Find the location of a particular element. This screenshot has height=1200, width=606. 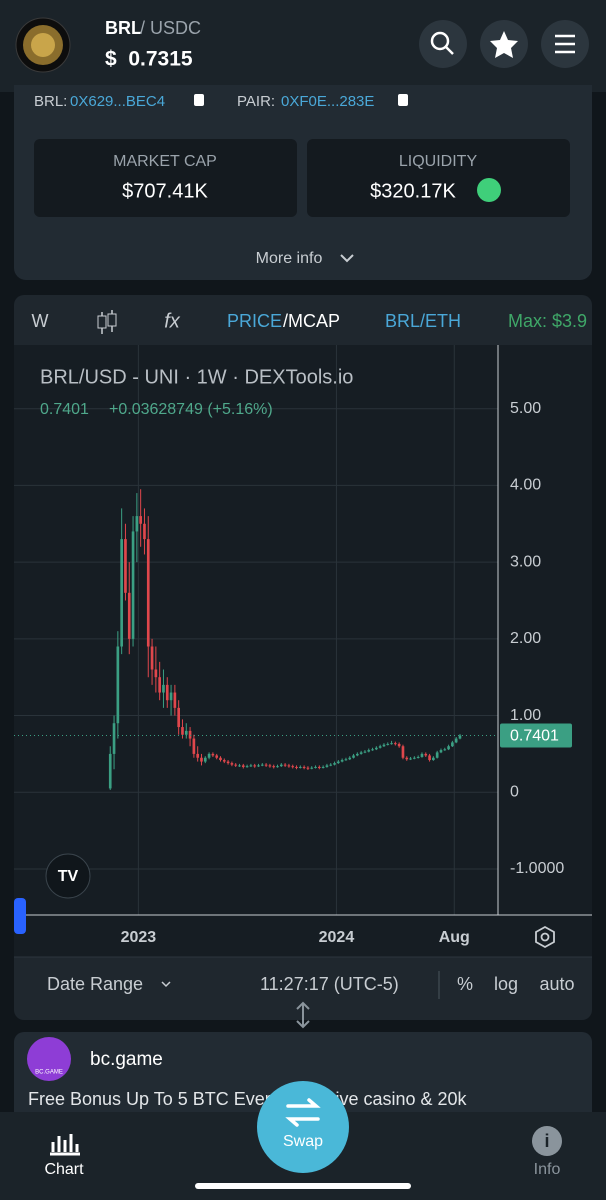

price-toggle: PRICE is located at coordinates (254, 321).